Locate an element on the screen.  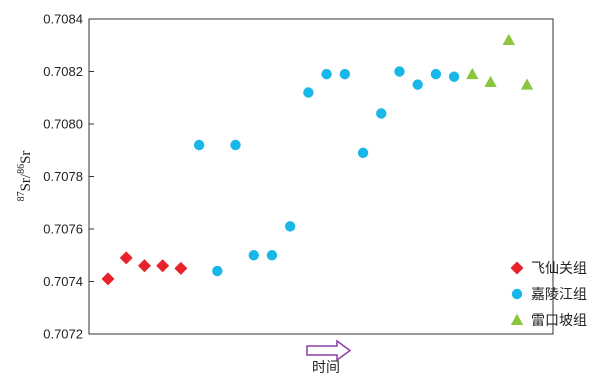
y-tick-label: 0.7080 is located at coordinates (63, 124).